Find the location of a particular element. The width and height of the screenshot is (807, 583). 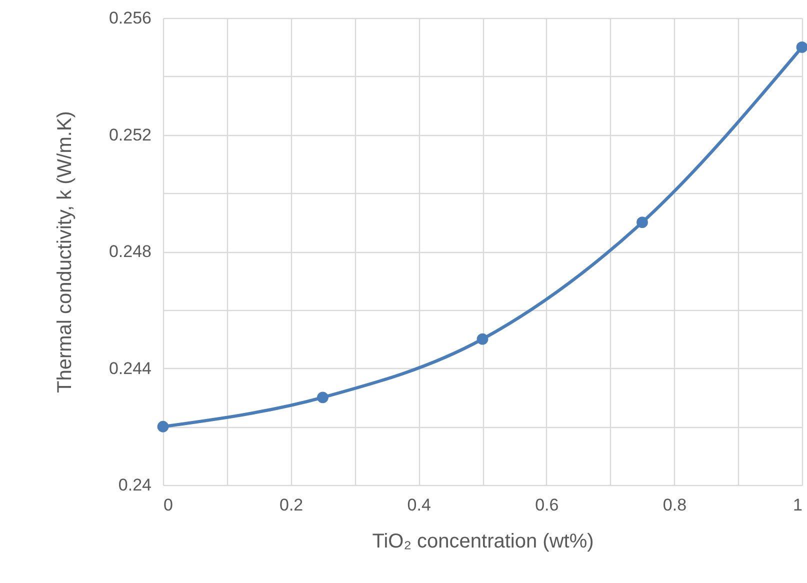

x-tick-label: 1 is located at coordinates (797, 505).